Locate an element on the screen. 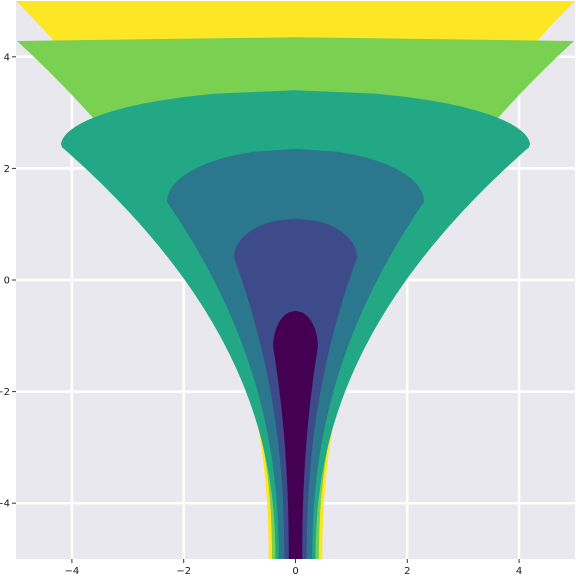 This screenshot has height=576, width=576. y-tick-label: −2 is located at coordinates (5, 392).